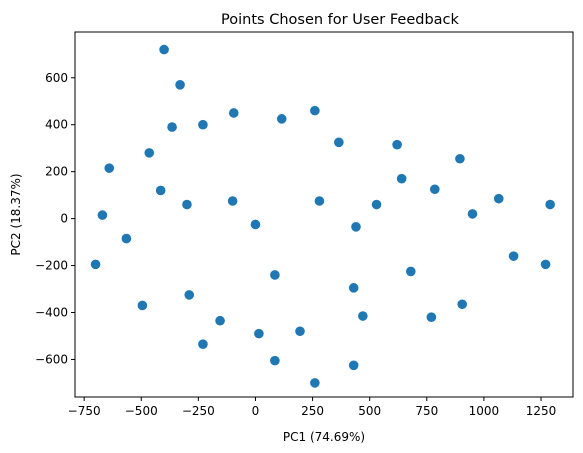 Image resolution: width=583 pixels, height=453 pixels. What do you see at coordinates (141, 411) in the screenshot?
I see `x-tick-label: −500` at bounding box center [141, 411].